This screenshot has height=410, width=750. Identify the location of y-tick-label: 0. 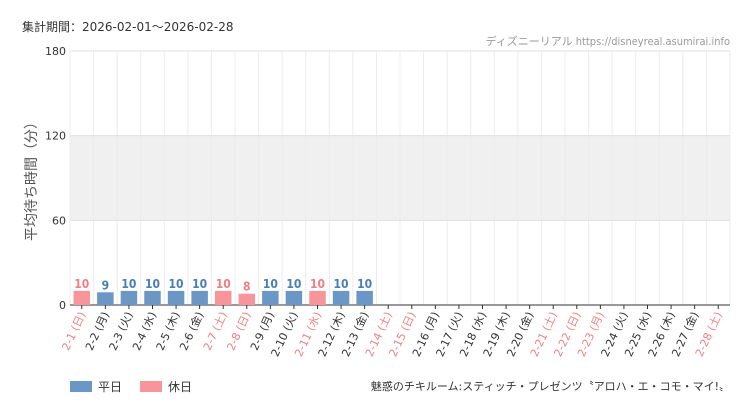
(62, 305).